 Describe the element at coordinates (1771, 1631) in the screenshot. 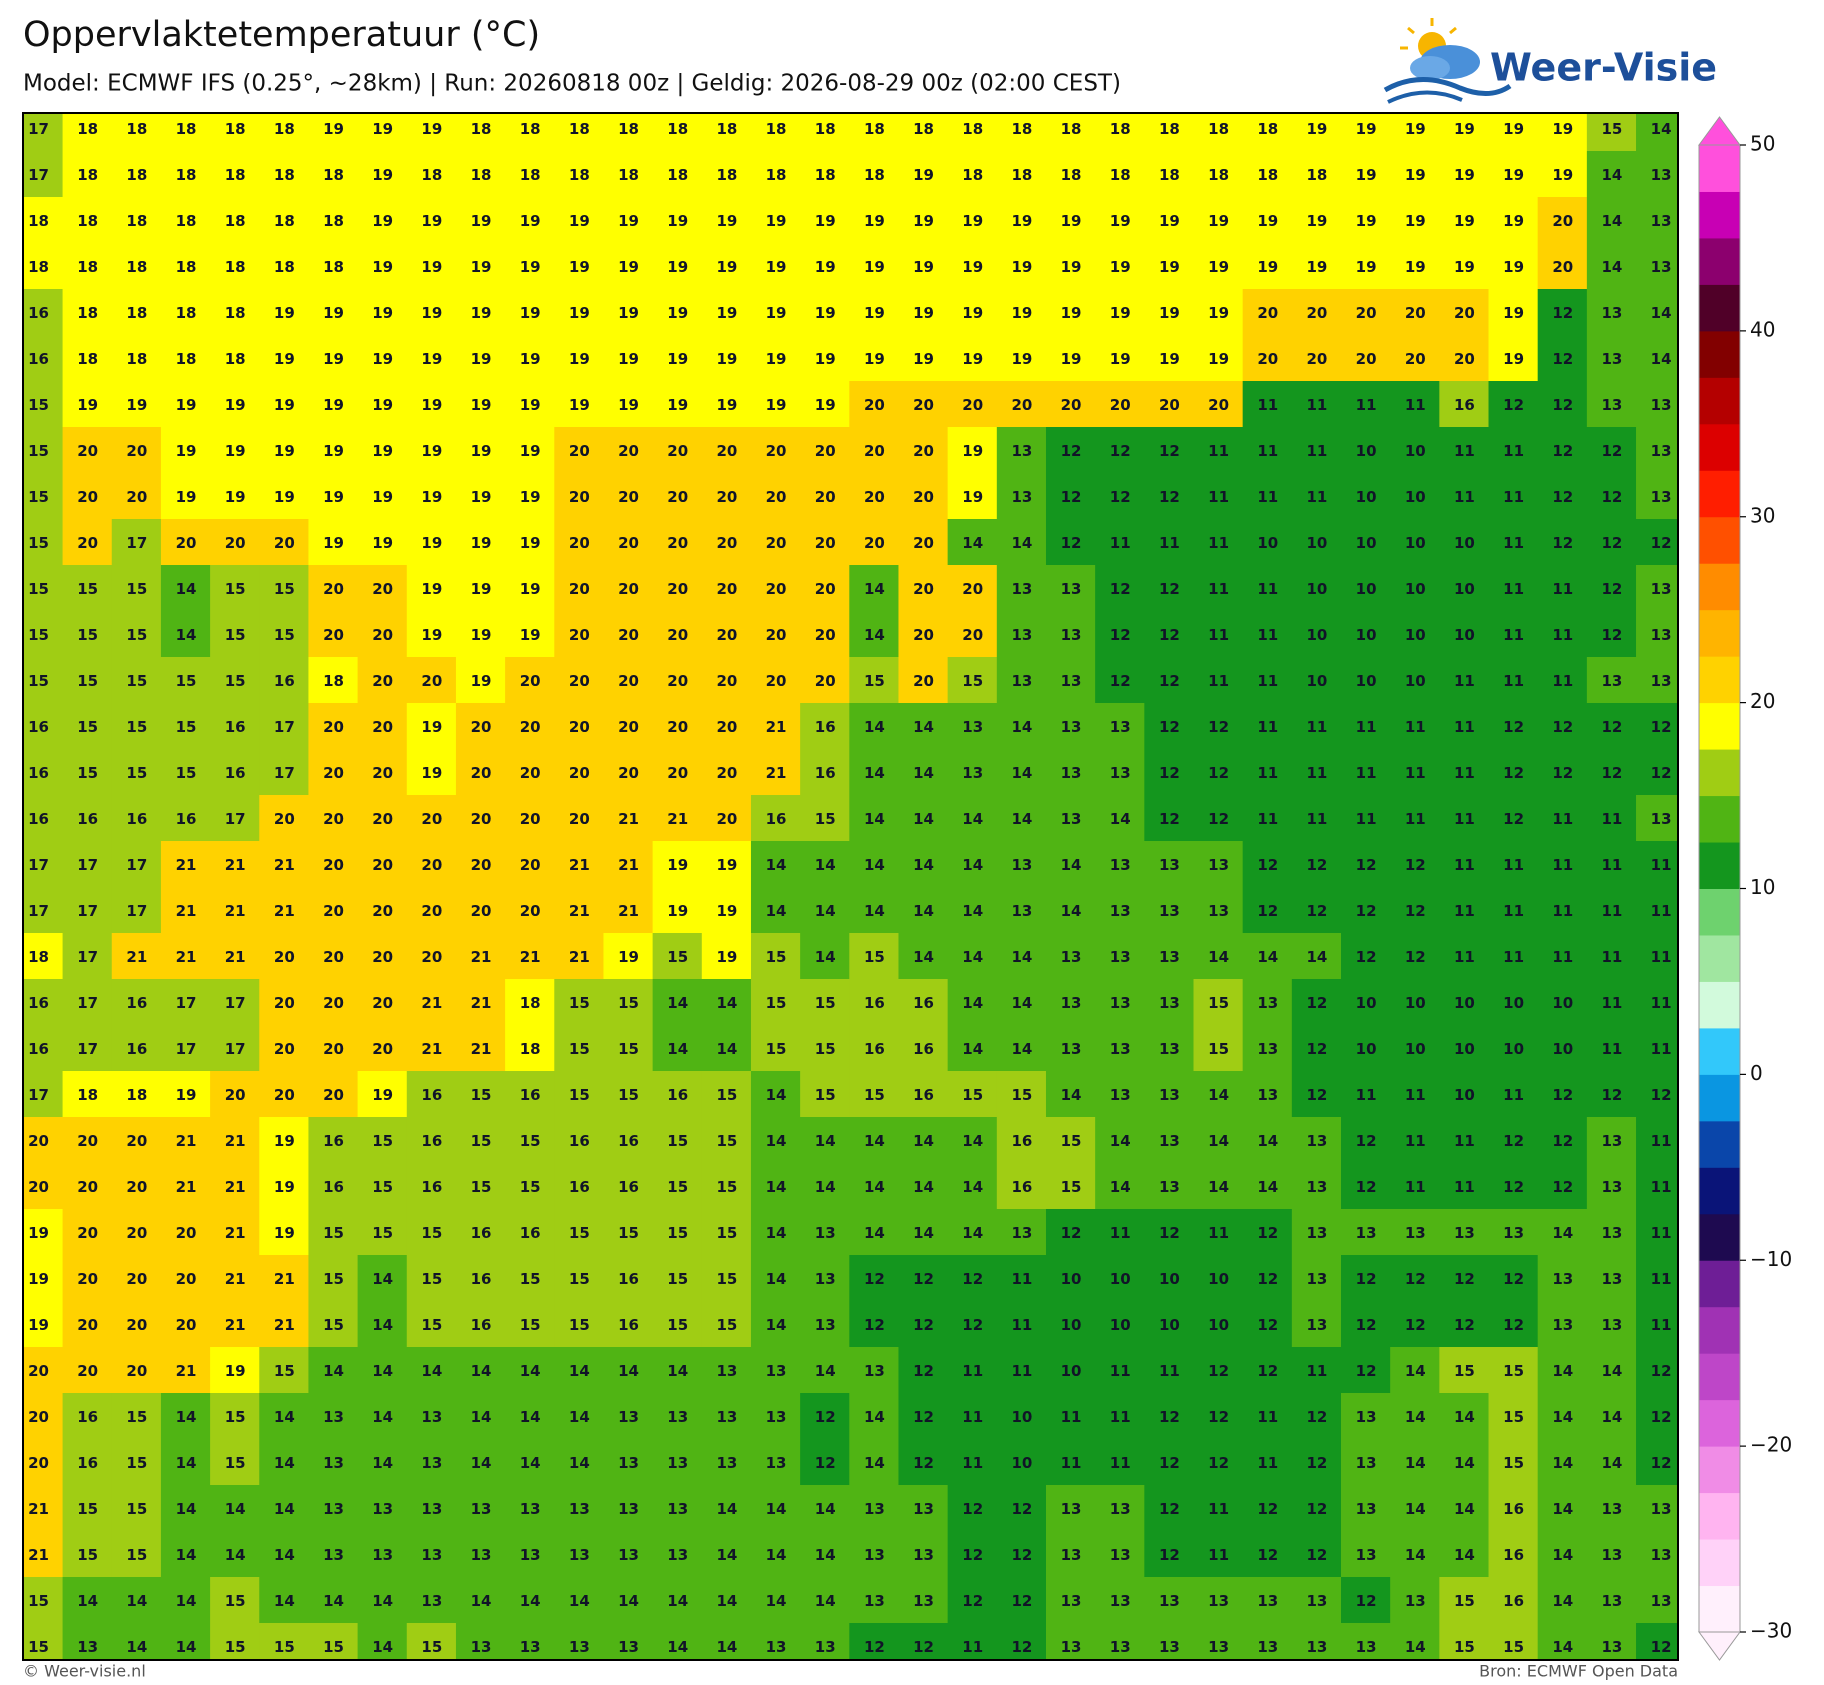

I see `colorbar-tick-label: −30` at that location.